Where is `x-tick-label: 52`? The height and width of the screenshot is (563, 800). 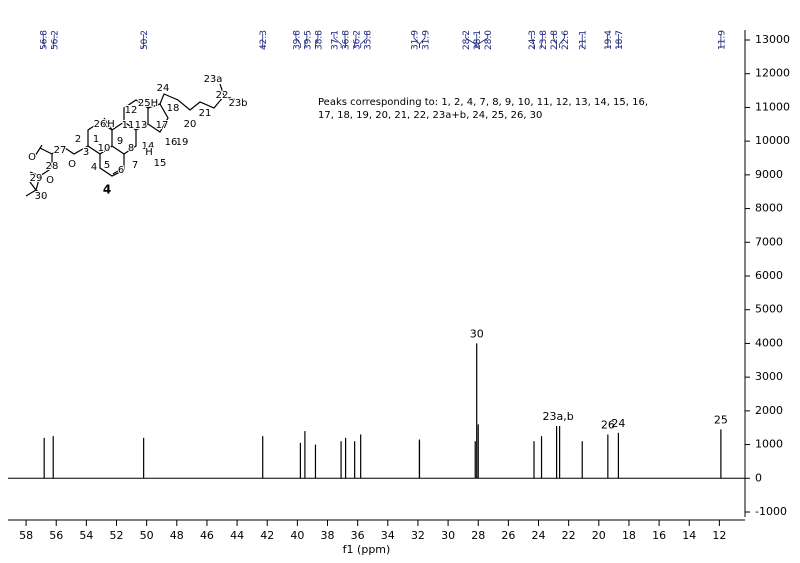
x-tick-label: 52 is located at coordinates (117, 535).